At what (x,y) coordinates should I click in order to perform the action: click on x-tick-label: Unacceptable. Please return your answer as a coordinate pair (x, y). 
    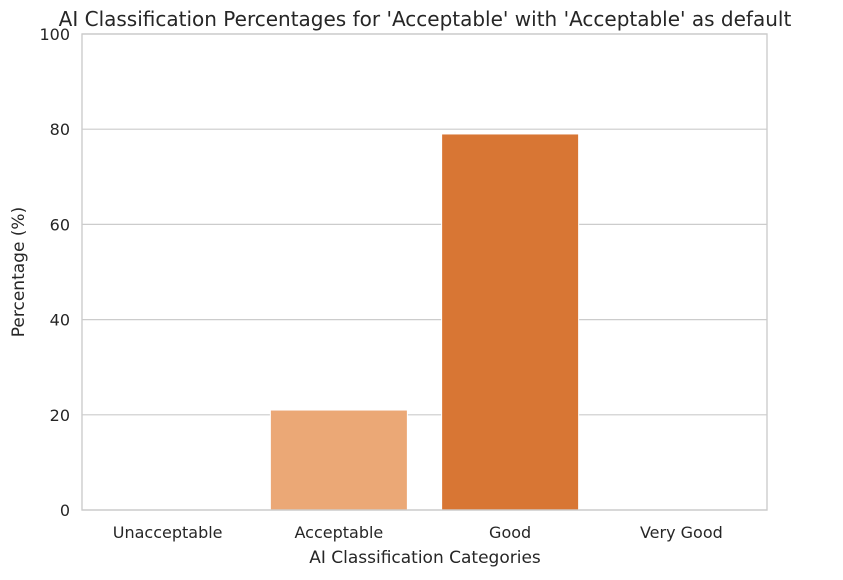
    Looking at the image, I should click on (168, 532).